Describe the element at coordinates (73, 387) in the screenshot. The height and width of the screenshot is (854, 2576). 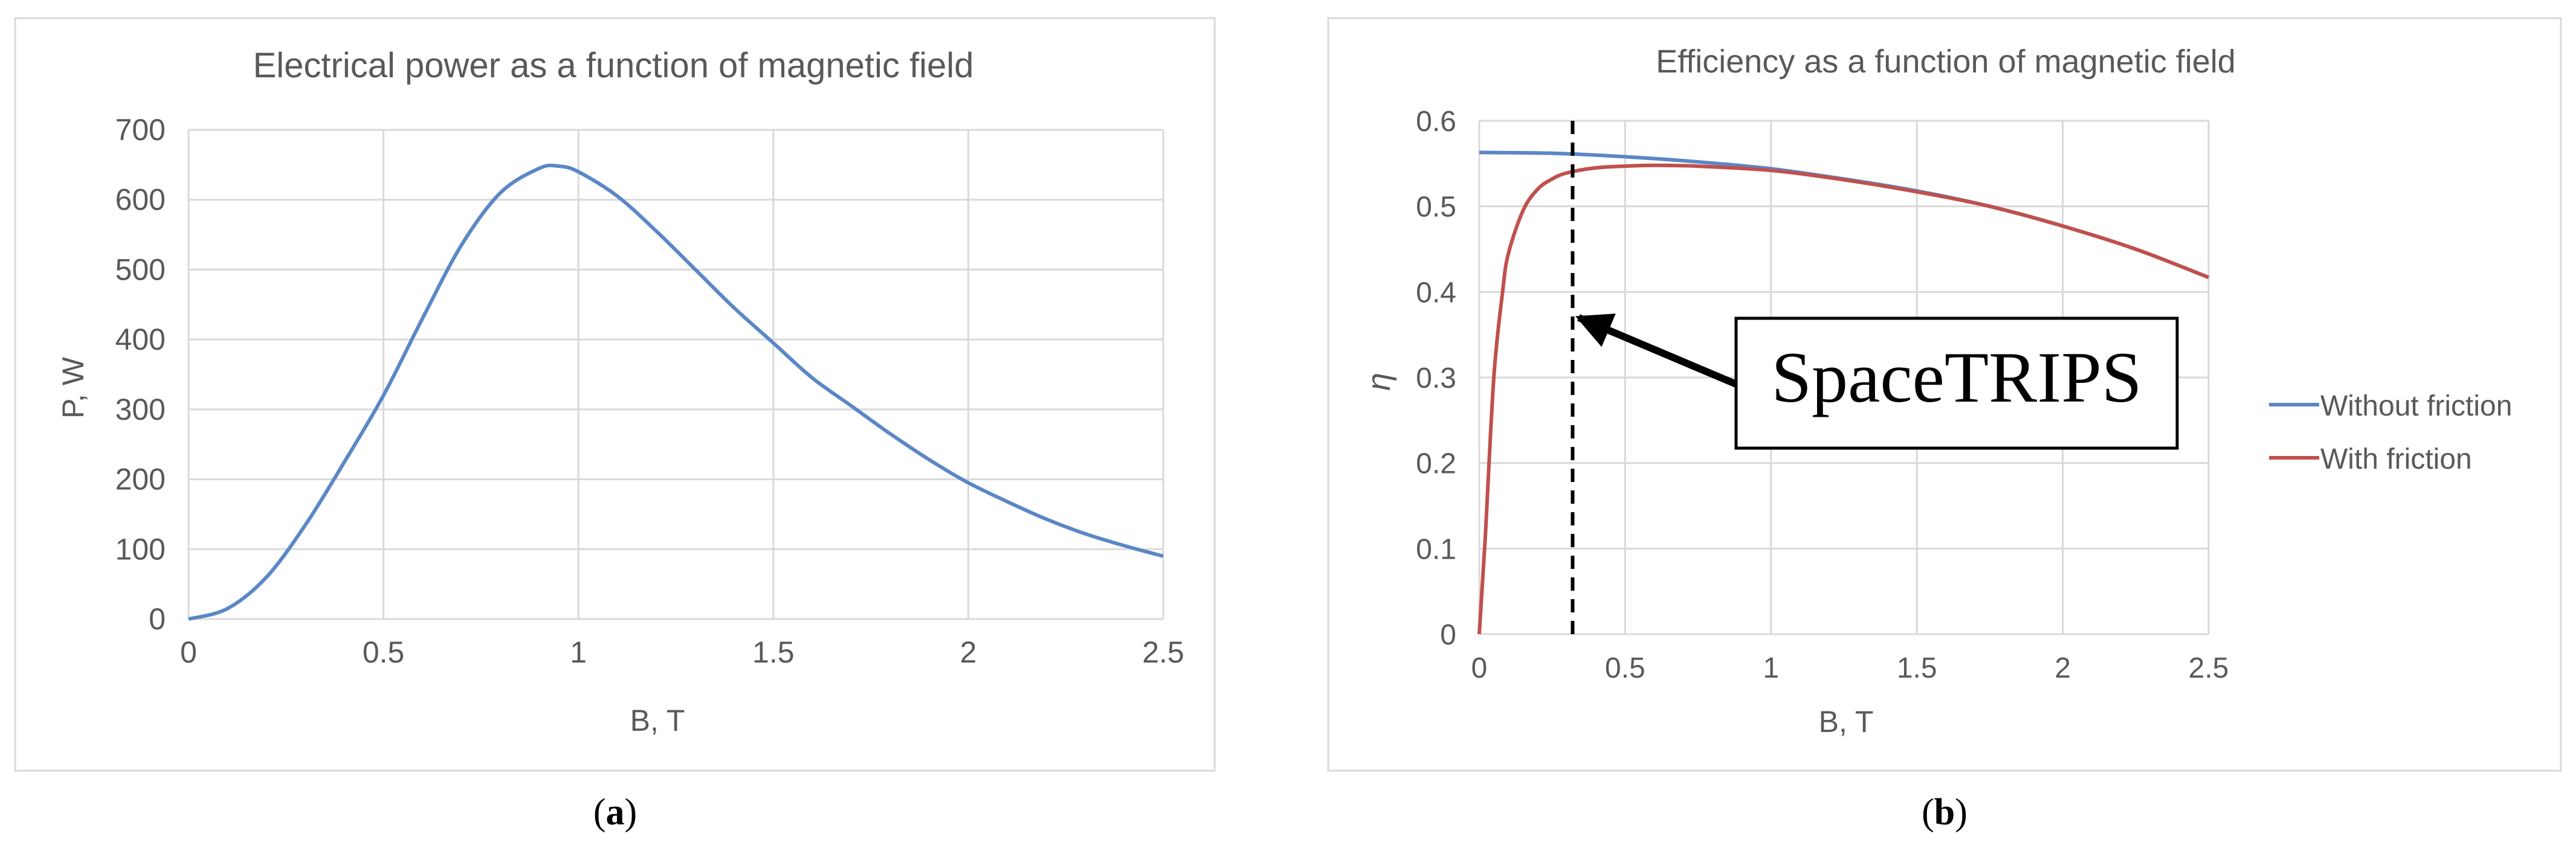
I see `chart-a-y-axis-label: P, W` at that location.